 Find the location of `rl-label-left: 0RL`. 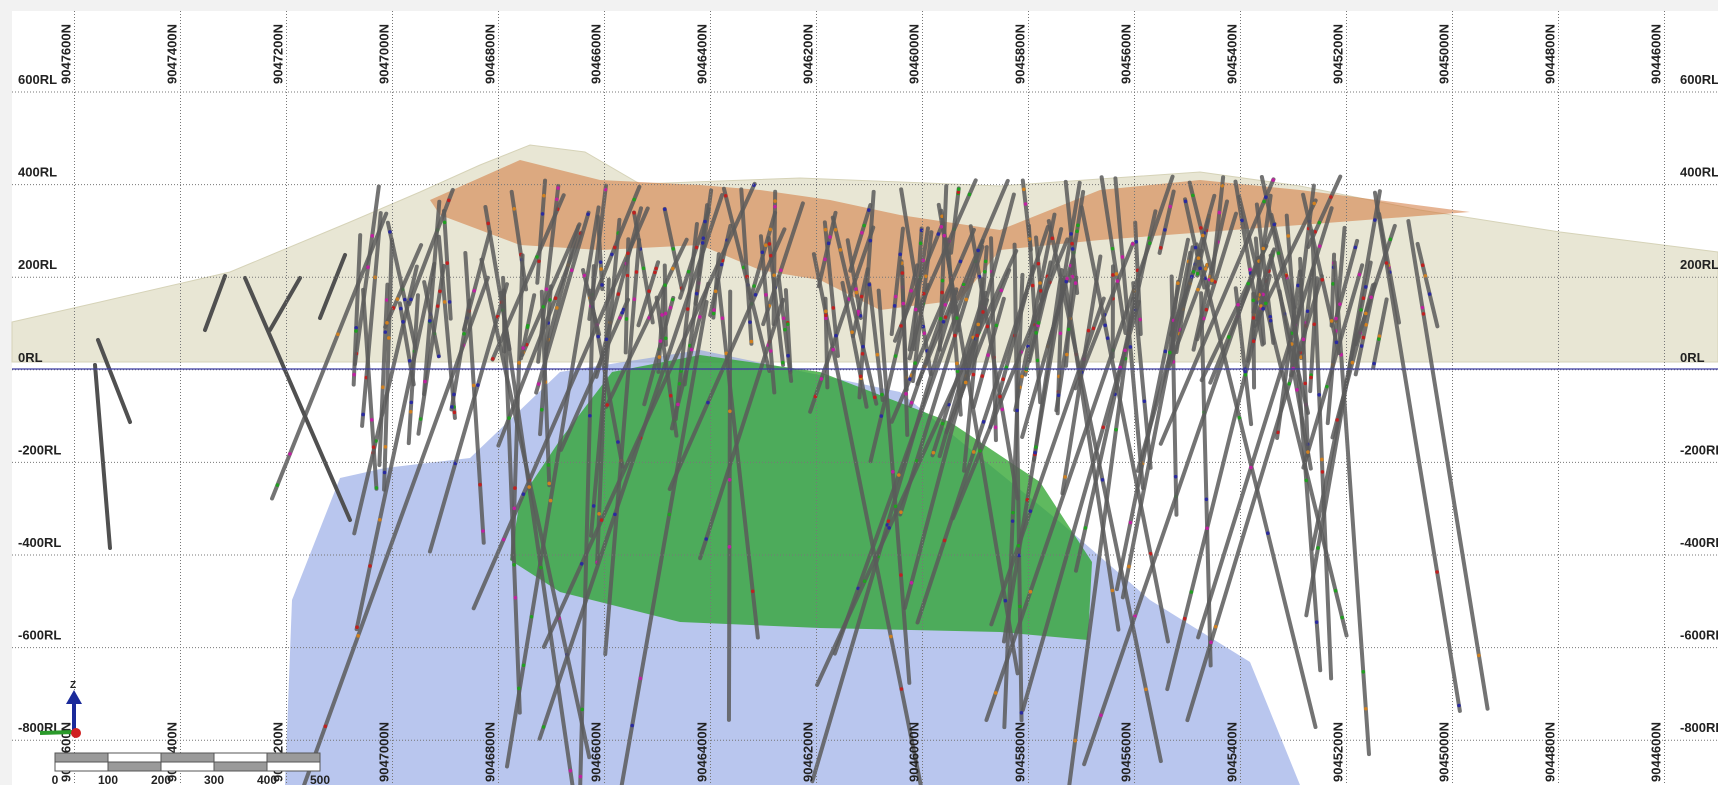

rl-label-left: 0RL is located at coordinates (30, 357).